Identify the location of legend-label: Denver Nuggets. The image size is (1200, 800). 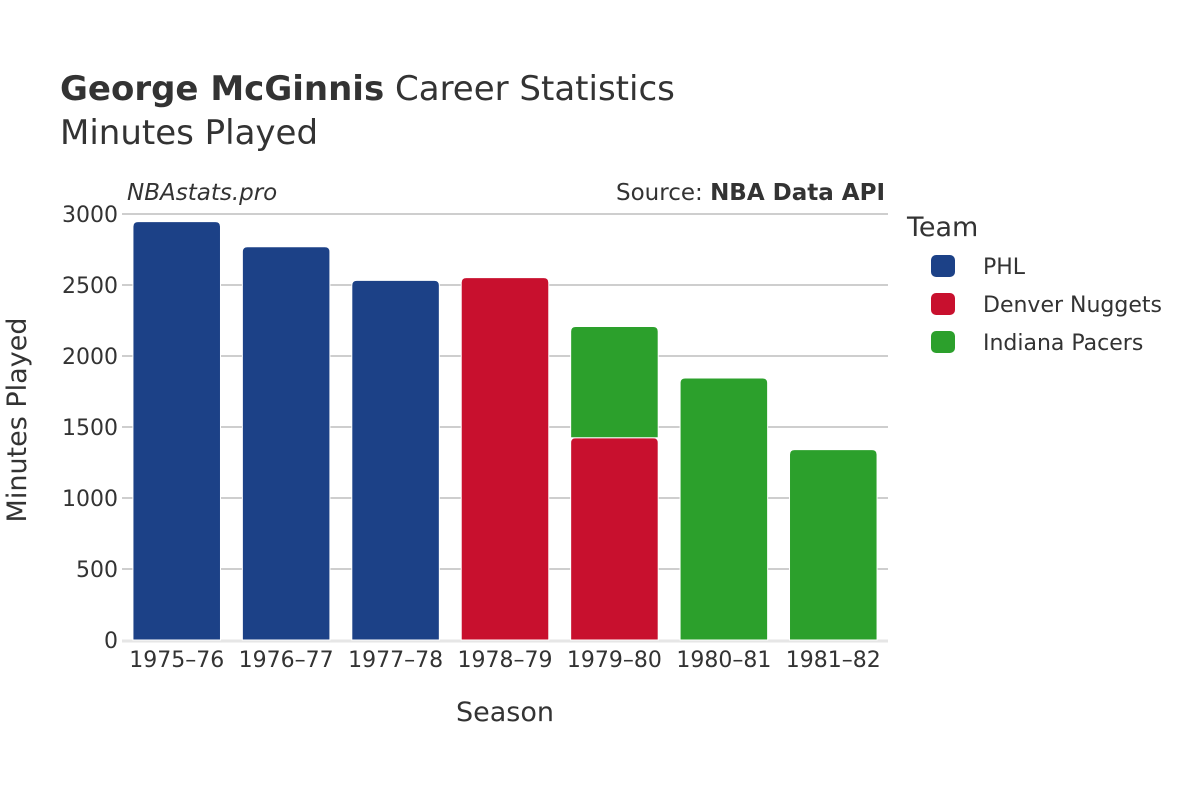
(1072, 305).